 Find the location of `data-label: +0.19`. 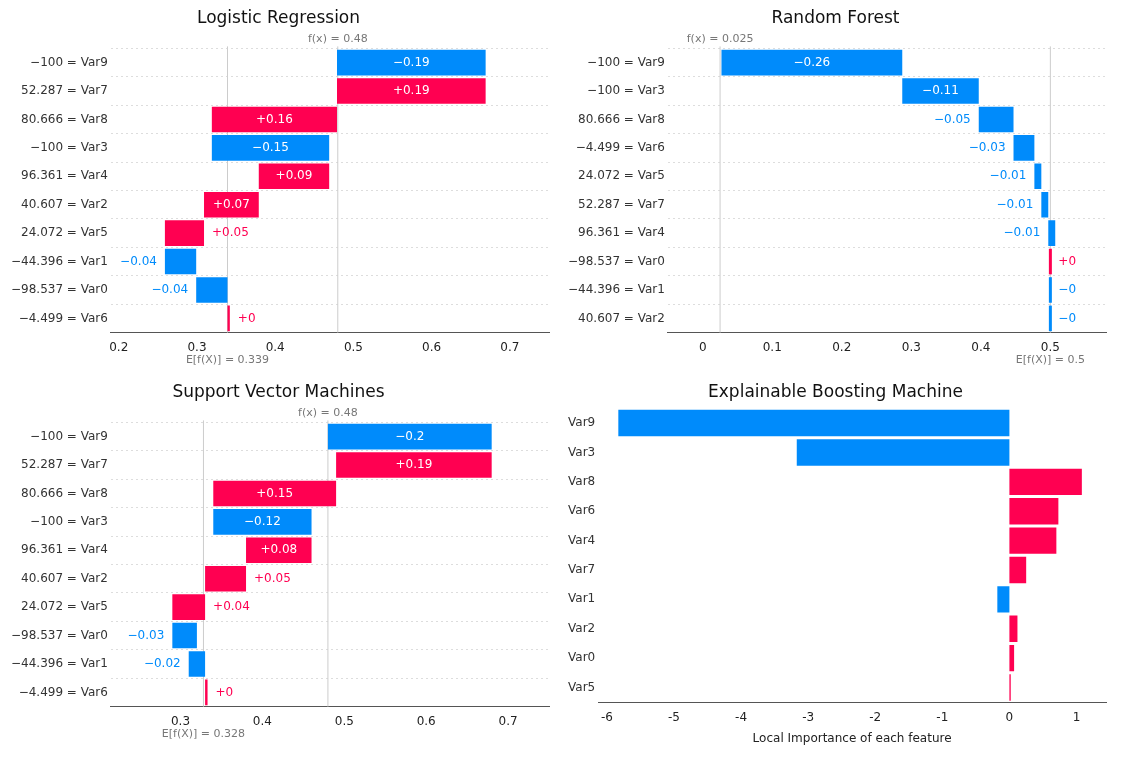

data-label: +0.19 is located at coordinates (414, 464).